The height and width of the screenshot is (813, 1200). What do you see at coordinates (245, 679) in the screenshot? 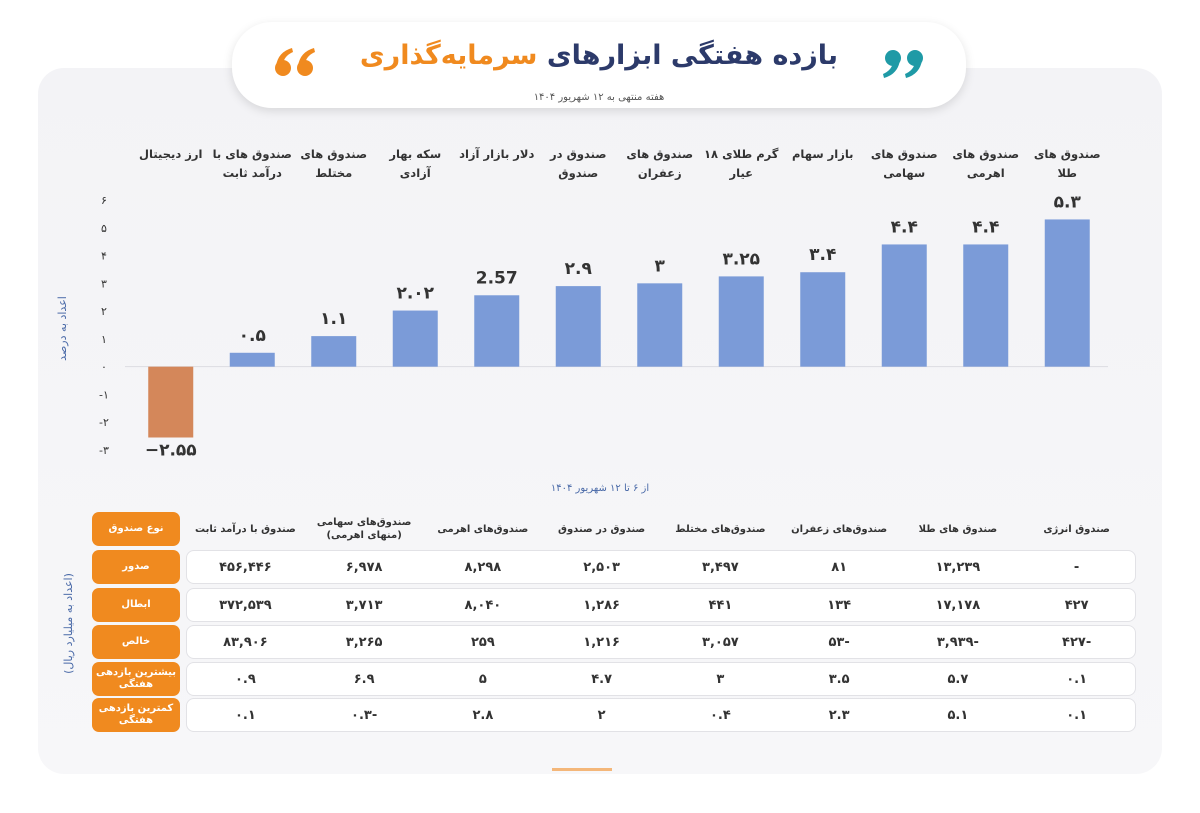
I see `table-cell: ۰.۹` at bounding box center [245, 679].